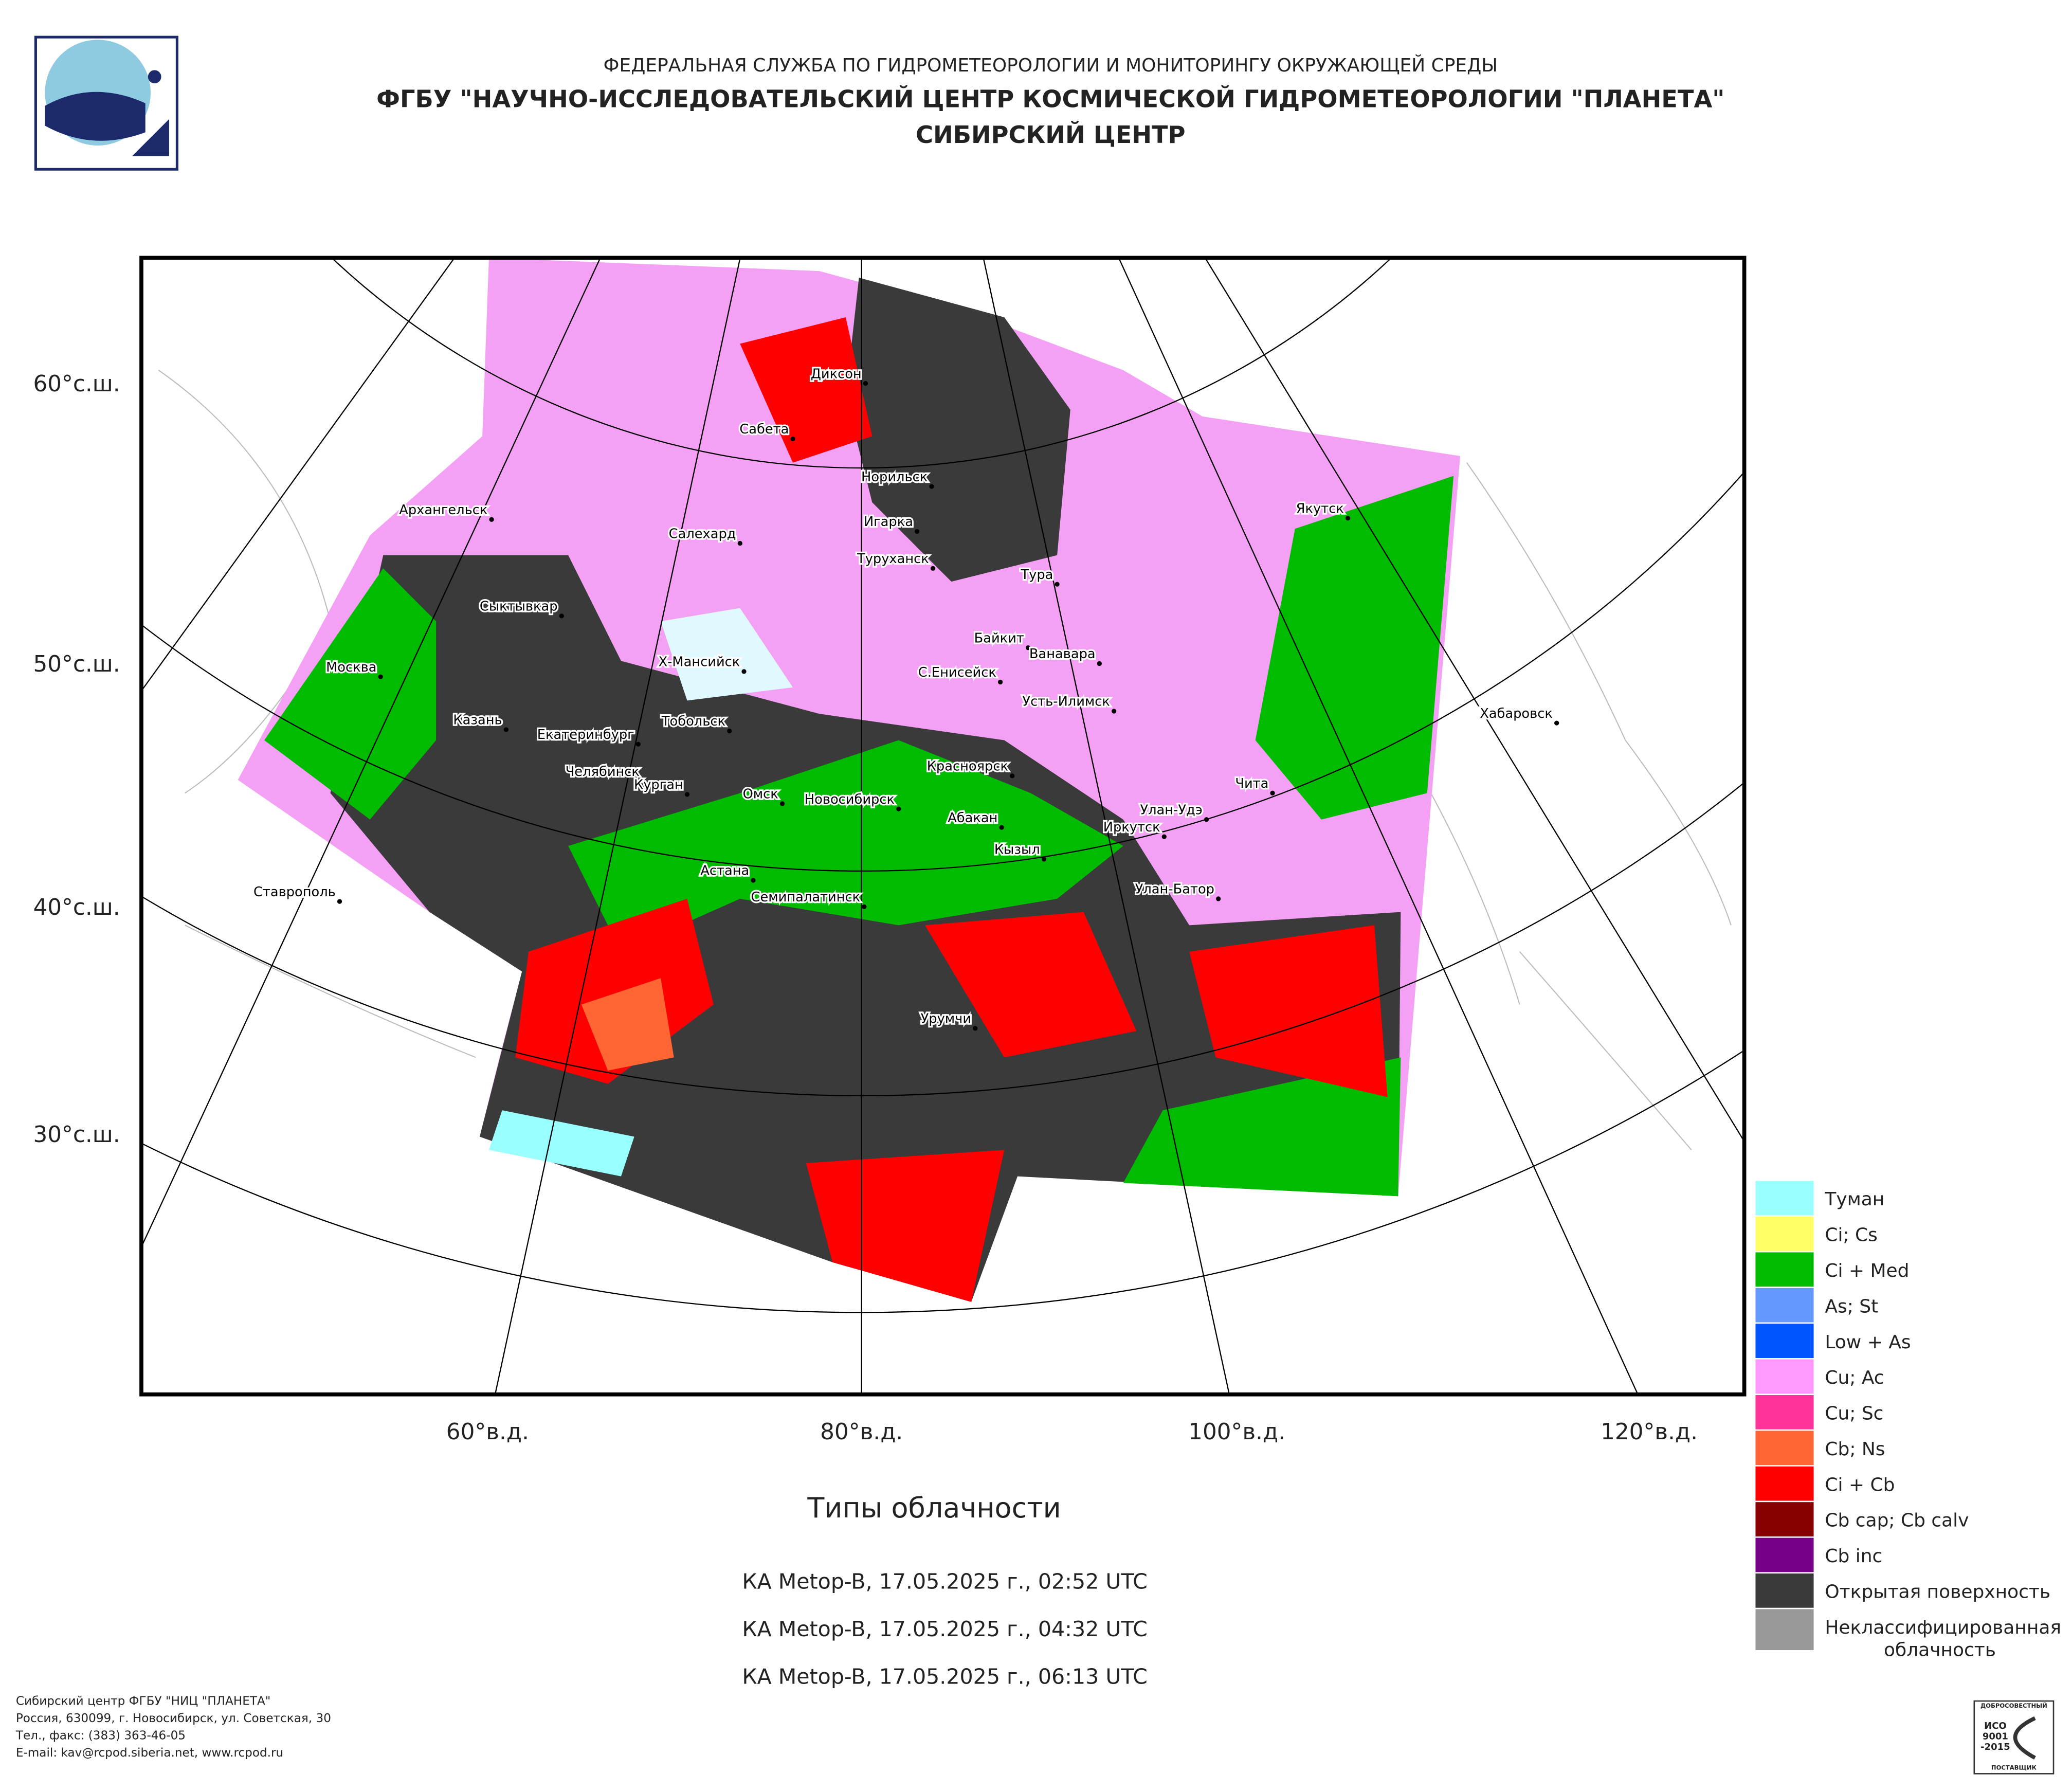 The height and width of the screenshot is (1791, 2072). What do you see at coordinates (1171, 810) in the screenshot?
I see `city-label: Улан-Удэ` at bounding box center [1171, 810].